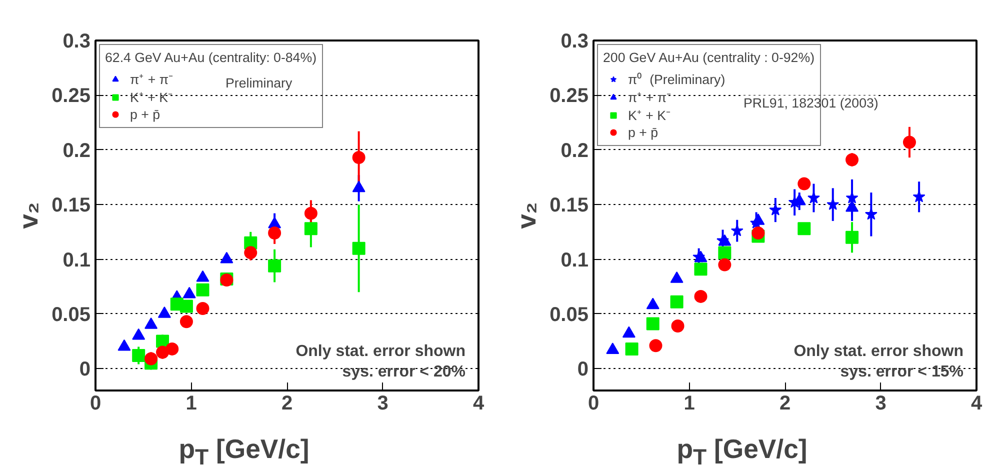 The image size is (1000, 471). What do you see at coordinates (879, 361) in the screenshot?
I see `annotation: Only stat. error shown sys. error < 15%` at bounding box center [879, 361].